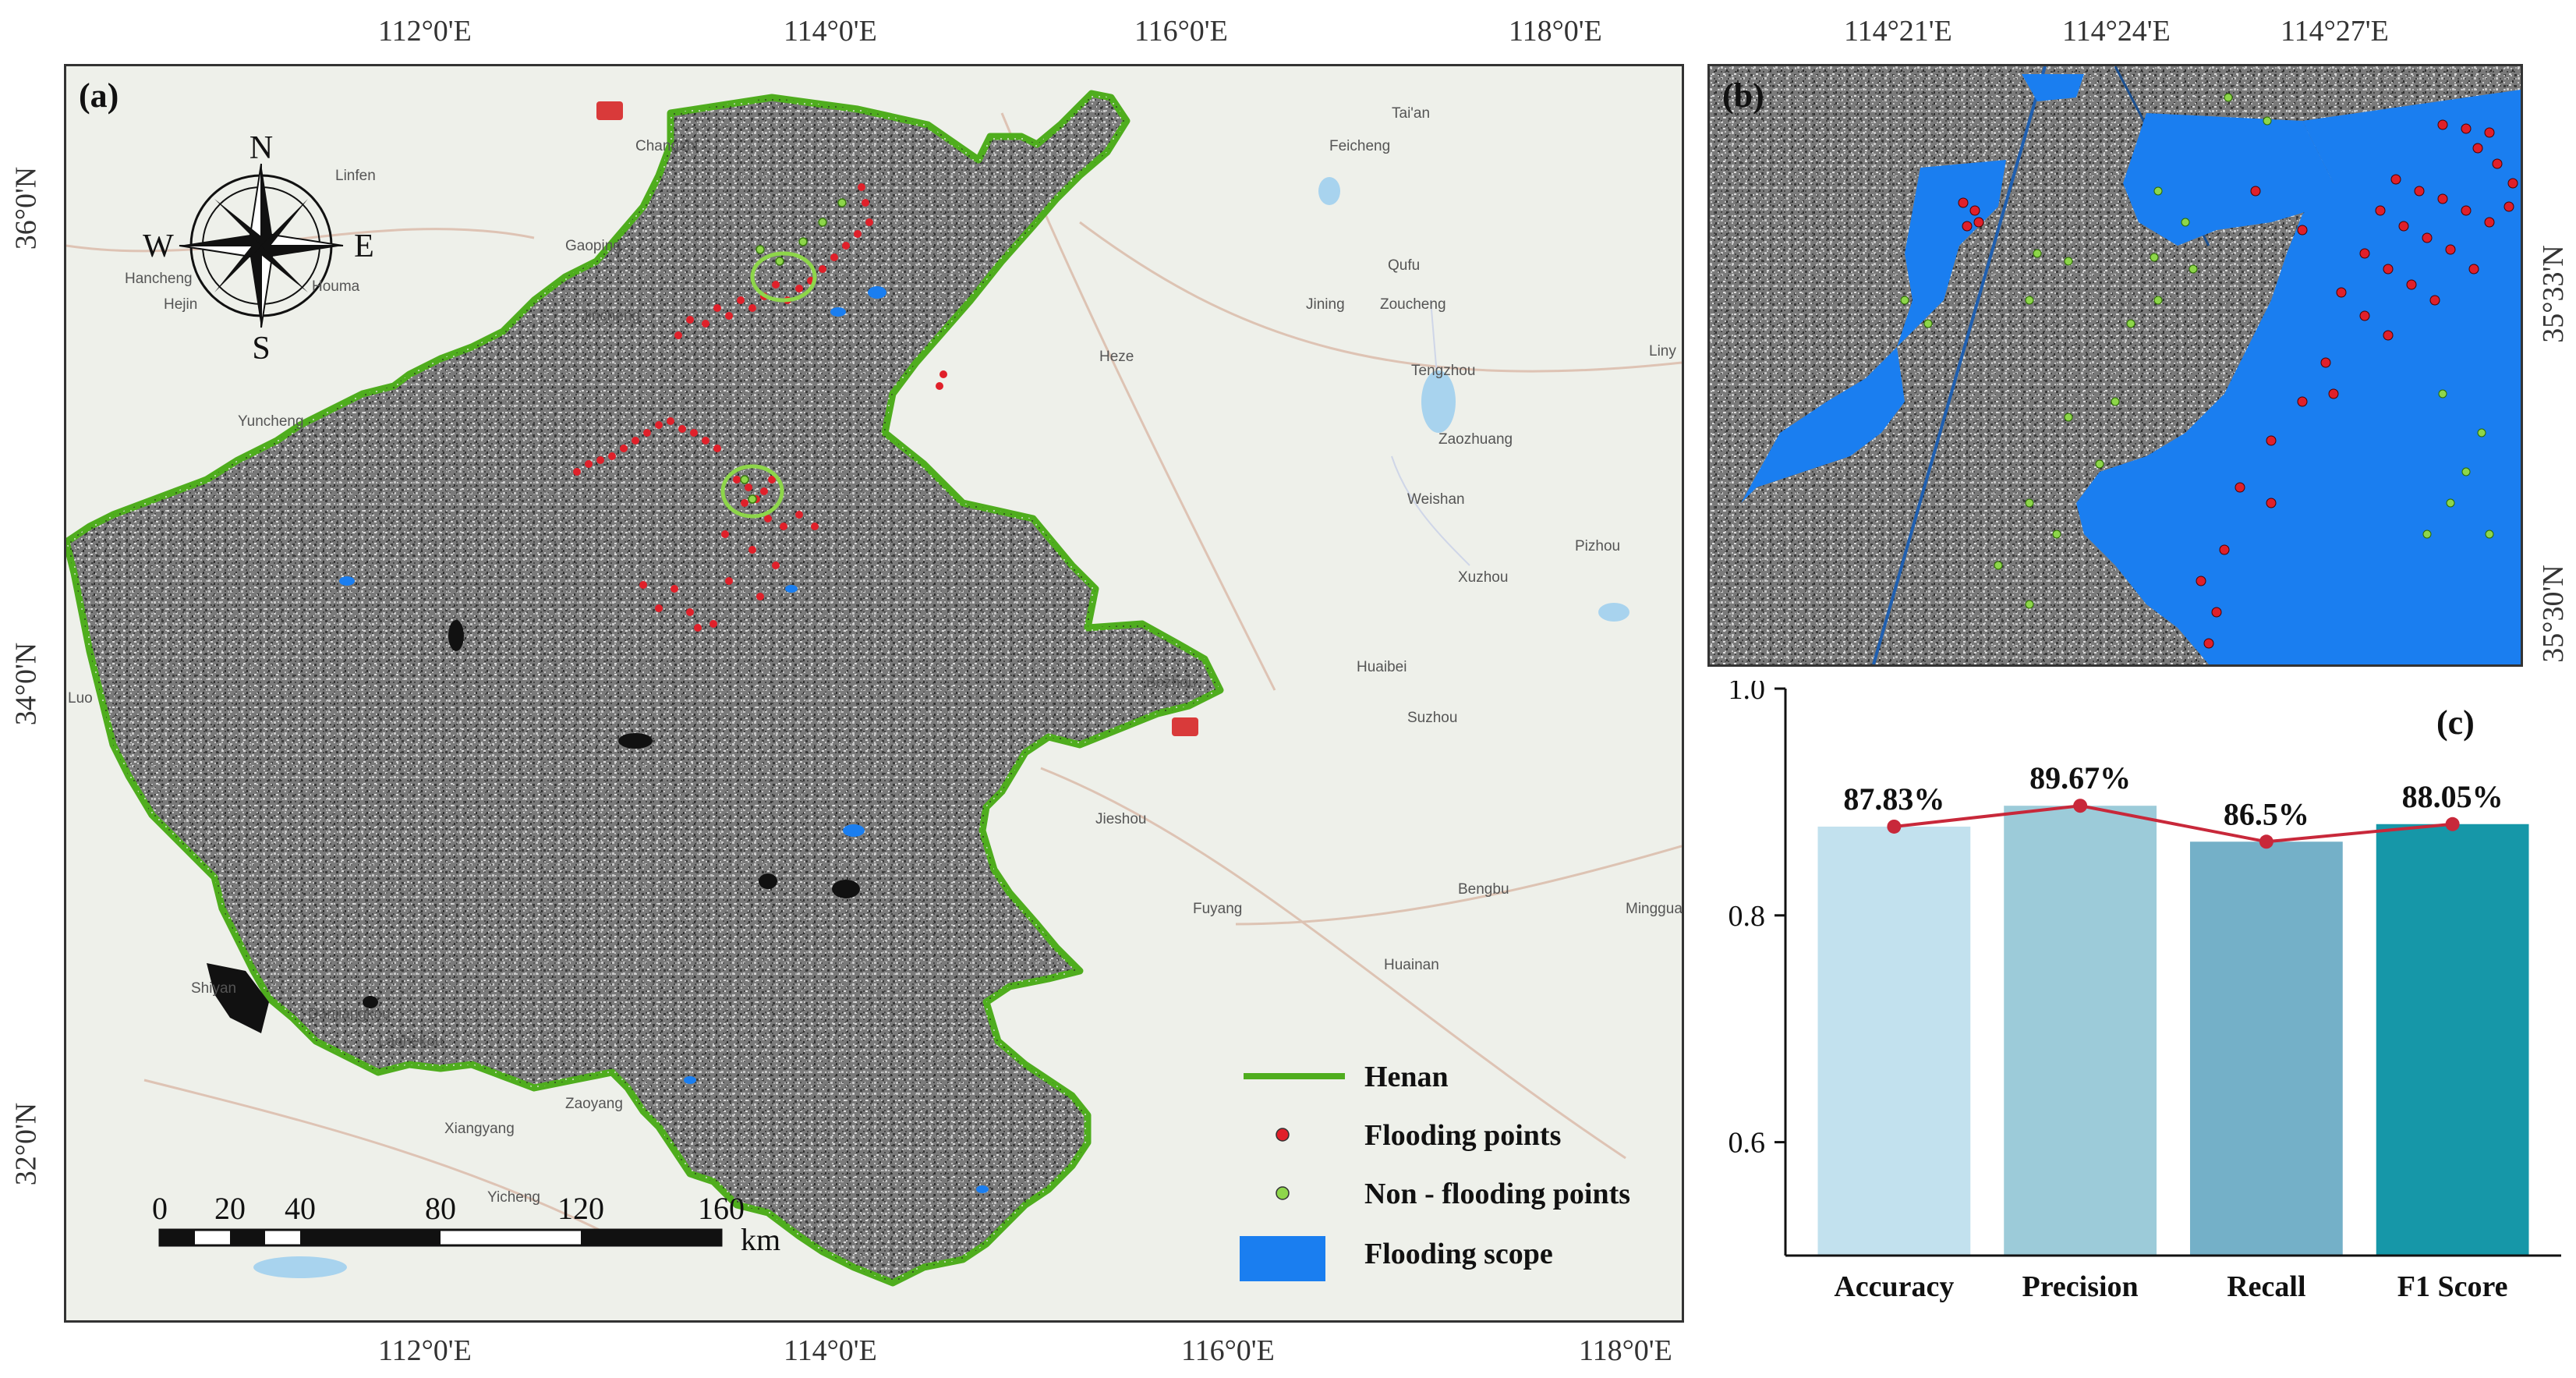 Image resolution: width=2576 pixels, height=1378 pixels. I want to click on city-label: Danjiangkou, so click(349, 1014).